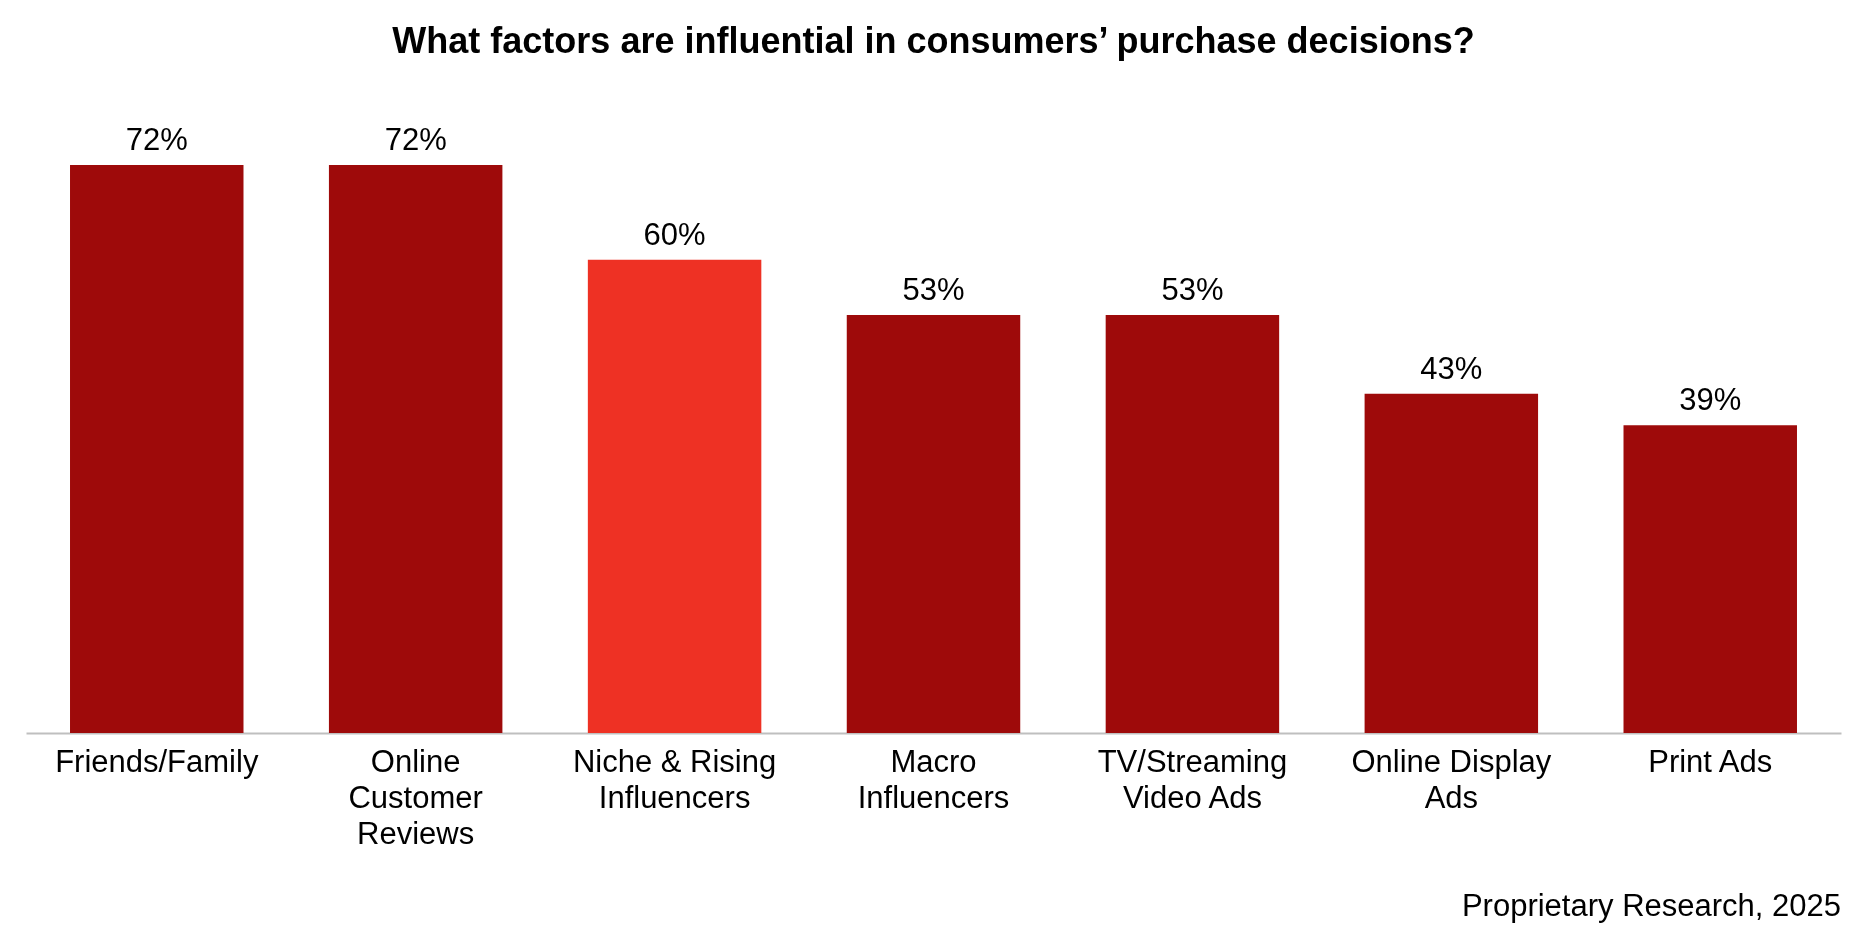 The width and height of the screenshot is (1867, 950). I want to click on x-tick-label: Print Ads, so click(1710, 761).